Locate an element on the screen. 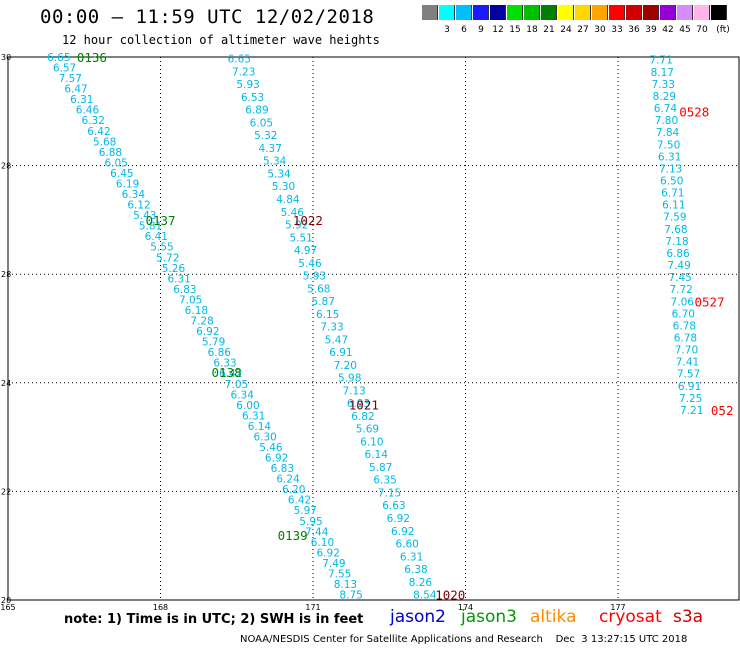  wave-height-value: 5.92 is located at coordinates (296, 226).